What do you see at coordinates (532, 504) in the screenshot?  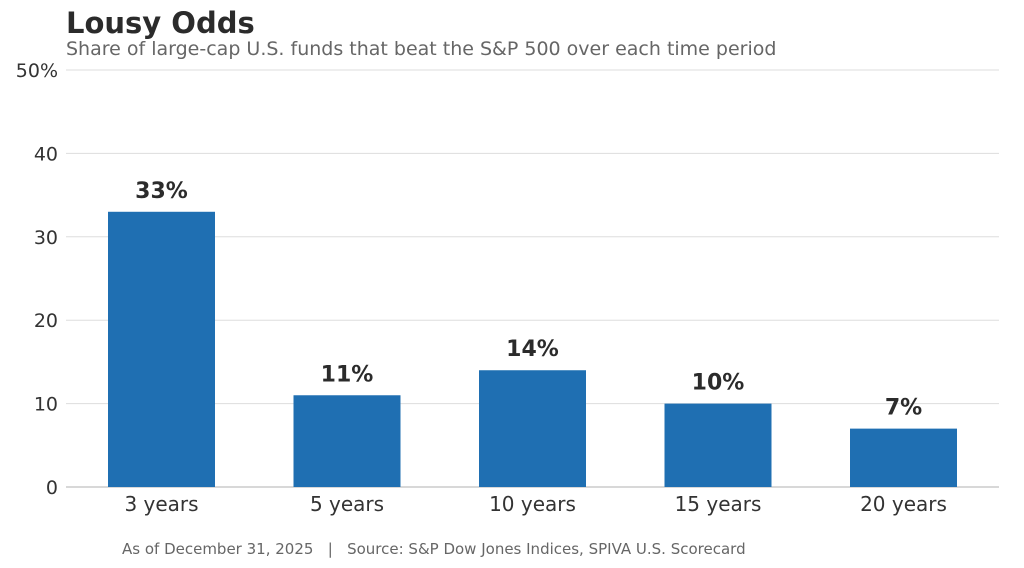 I see `x-tick-label: 10 years` at bounding box center [532, 504].